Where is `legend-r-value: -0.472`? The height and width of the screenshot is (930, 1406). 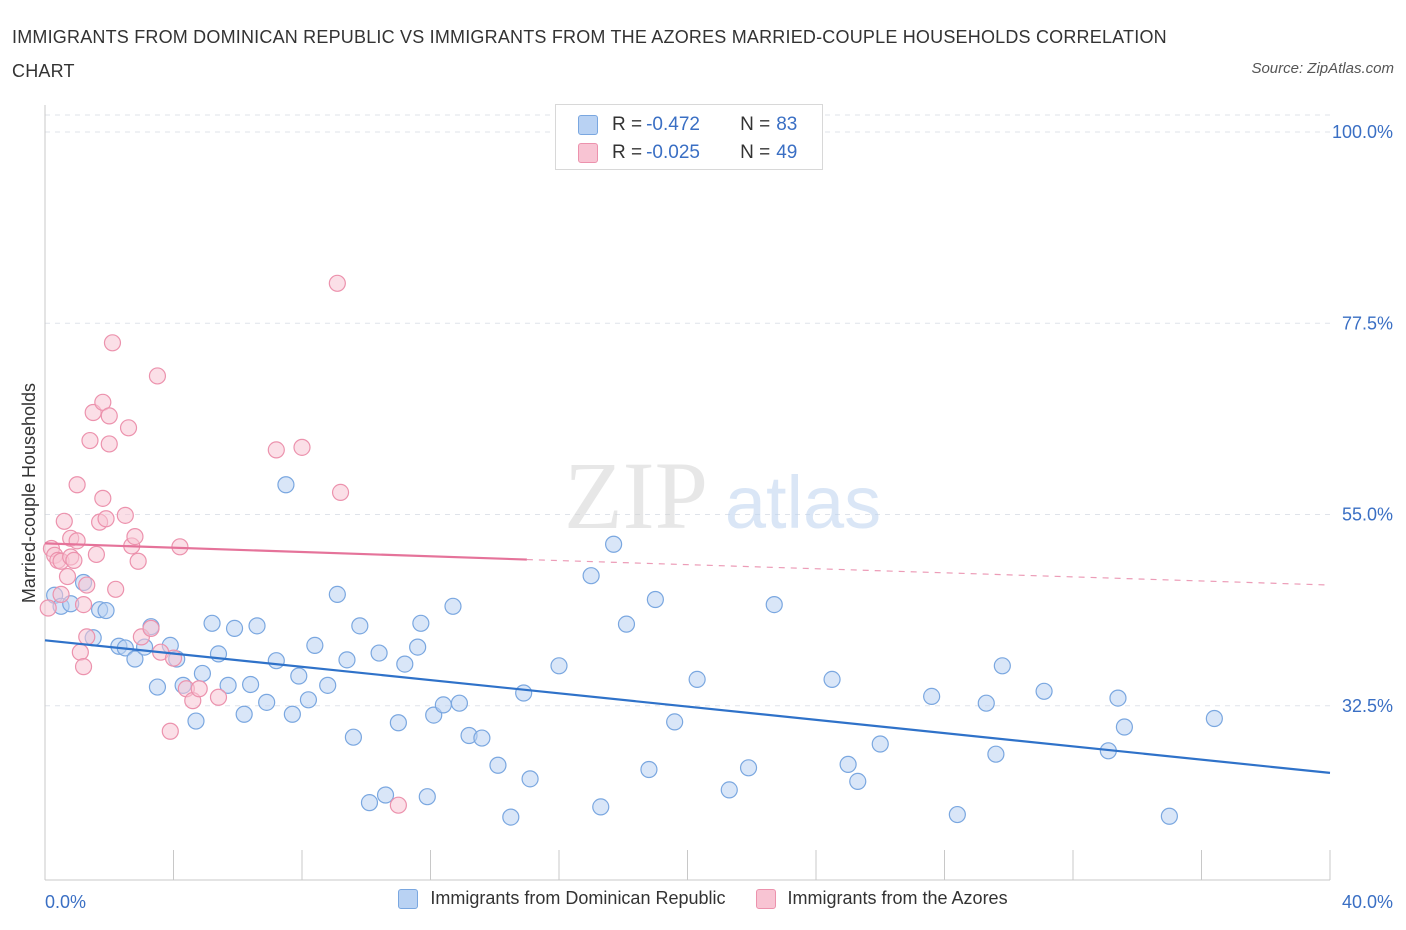 legend-r-value: -0.472 is located at coordinates (673, 124).